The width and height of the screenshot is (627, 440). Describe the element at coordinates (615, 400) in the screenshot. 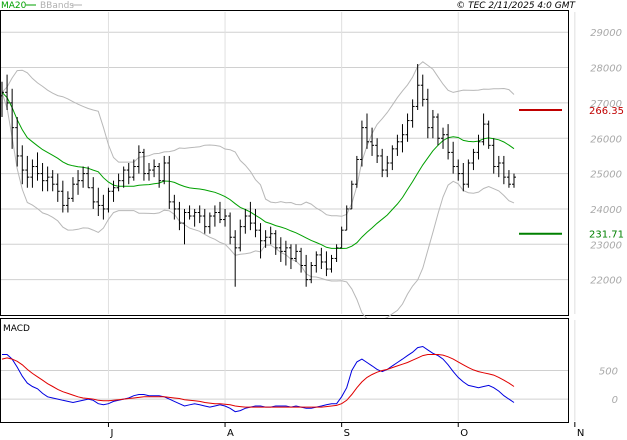

I see `macd-tick-label-0: 0` at that location.